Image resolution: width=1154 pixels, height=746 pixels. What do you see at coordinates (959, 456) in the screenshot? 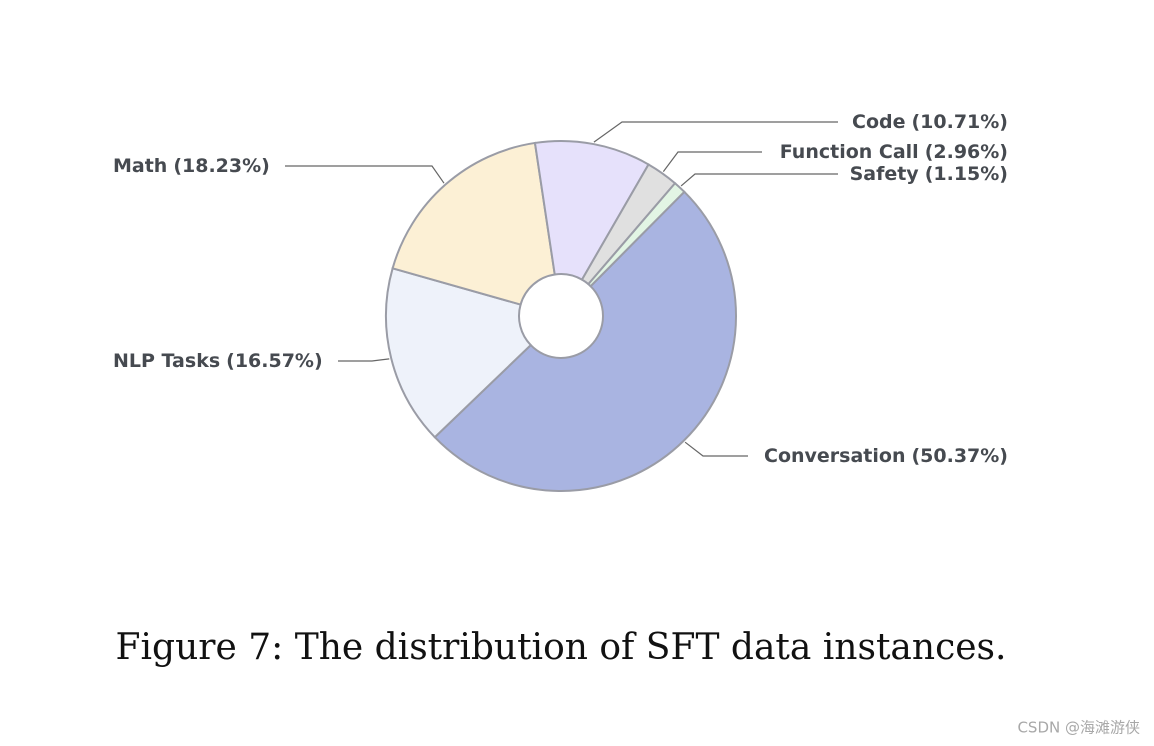
I see `slice-value: (50.37%)` at bounding box center [959, 456].